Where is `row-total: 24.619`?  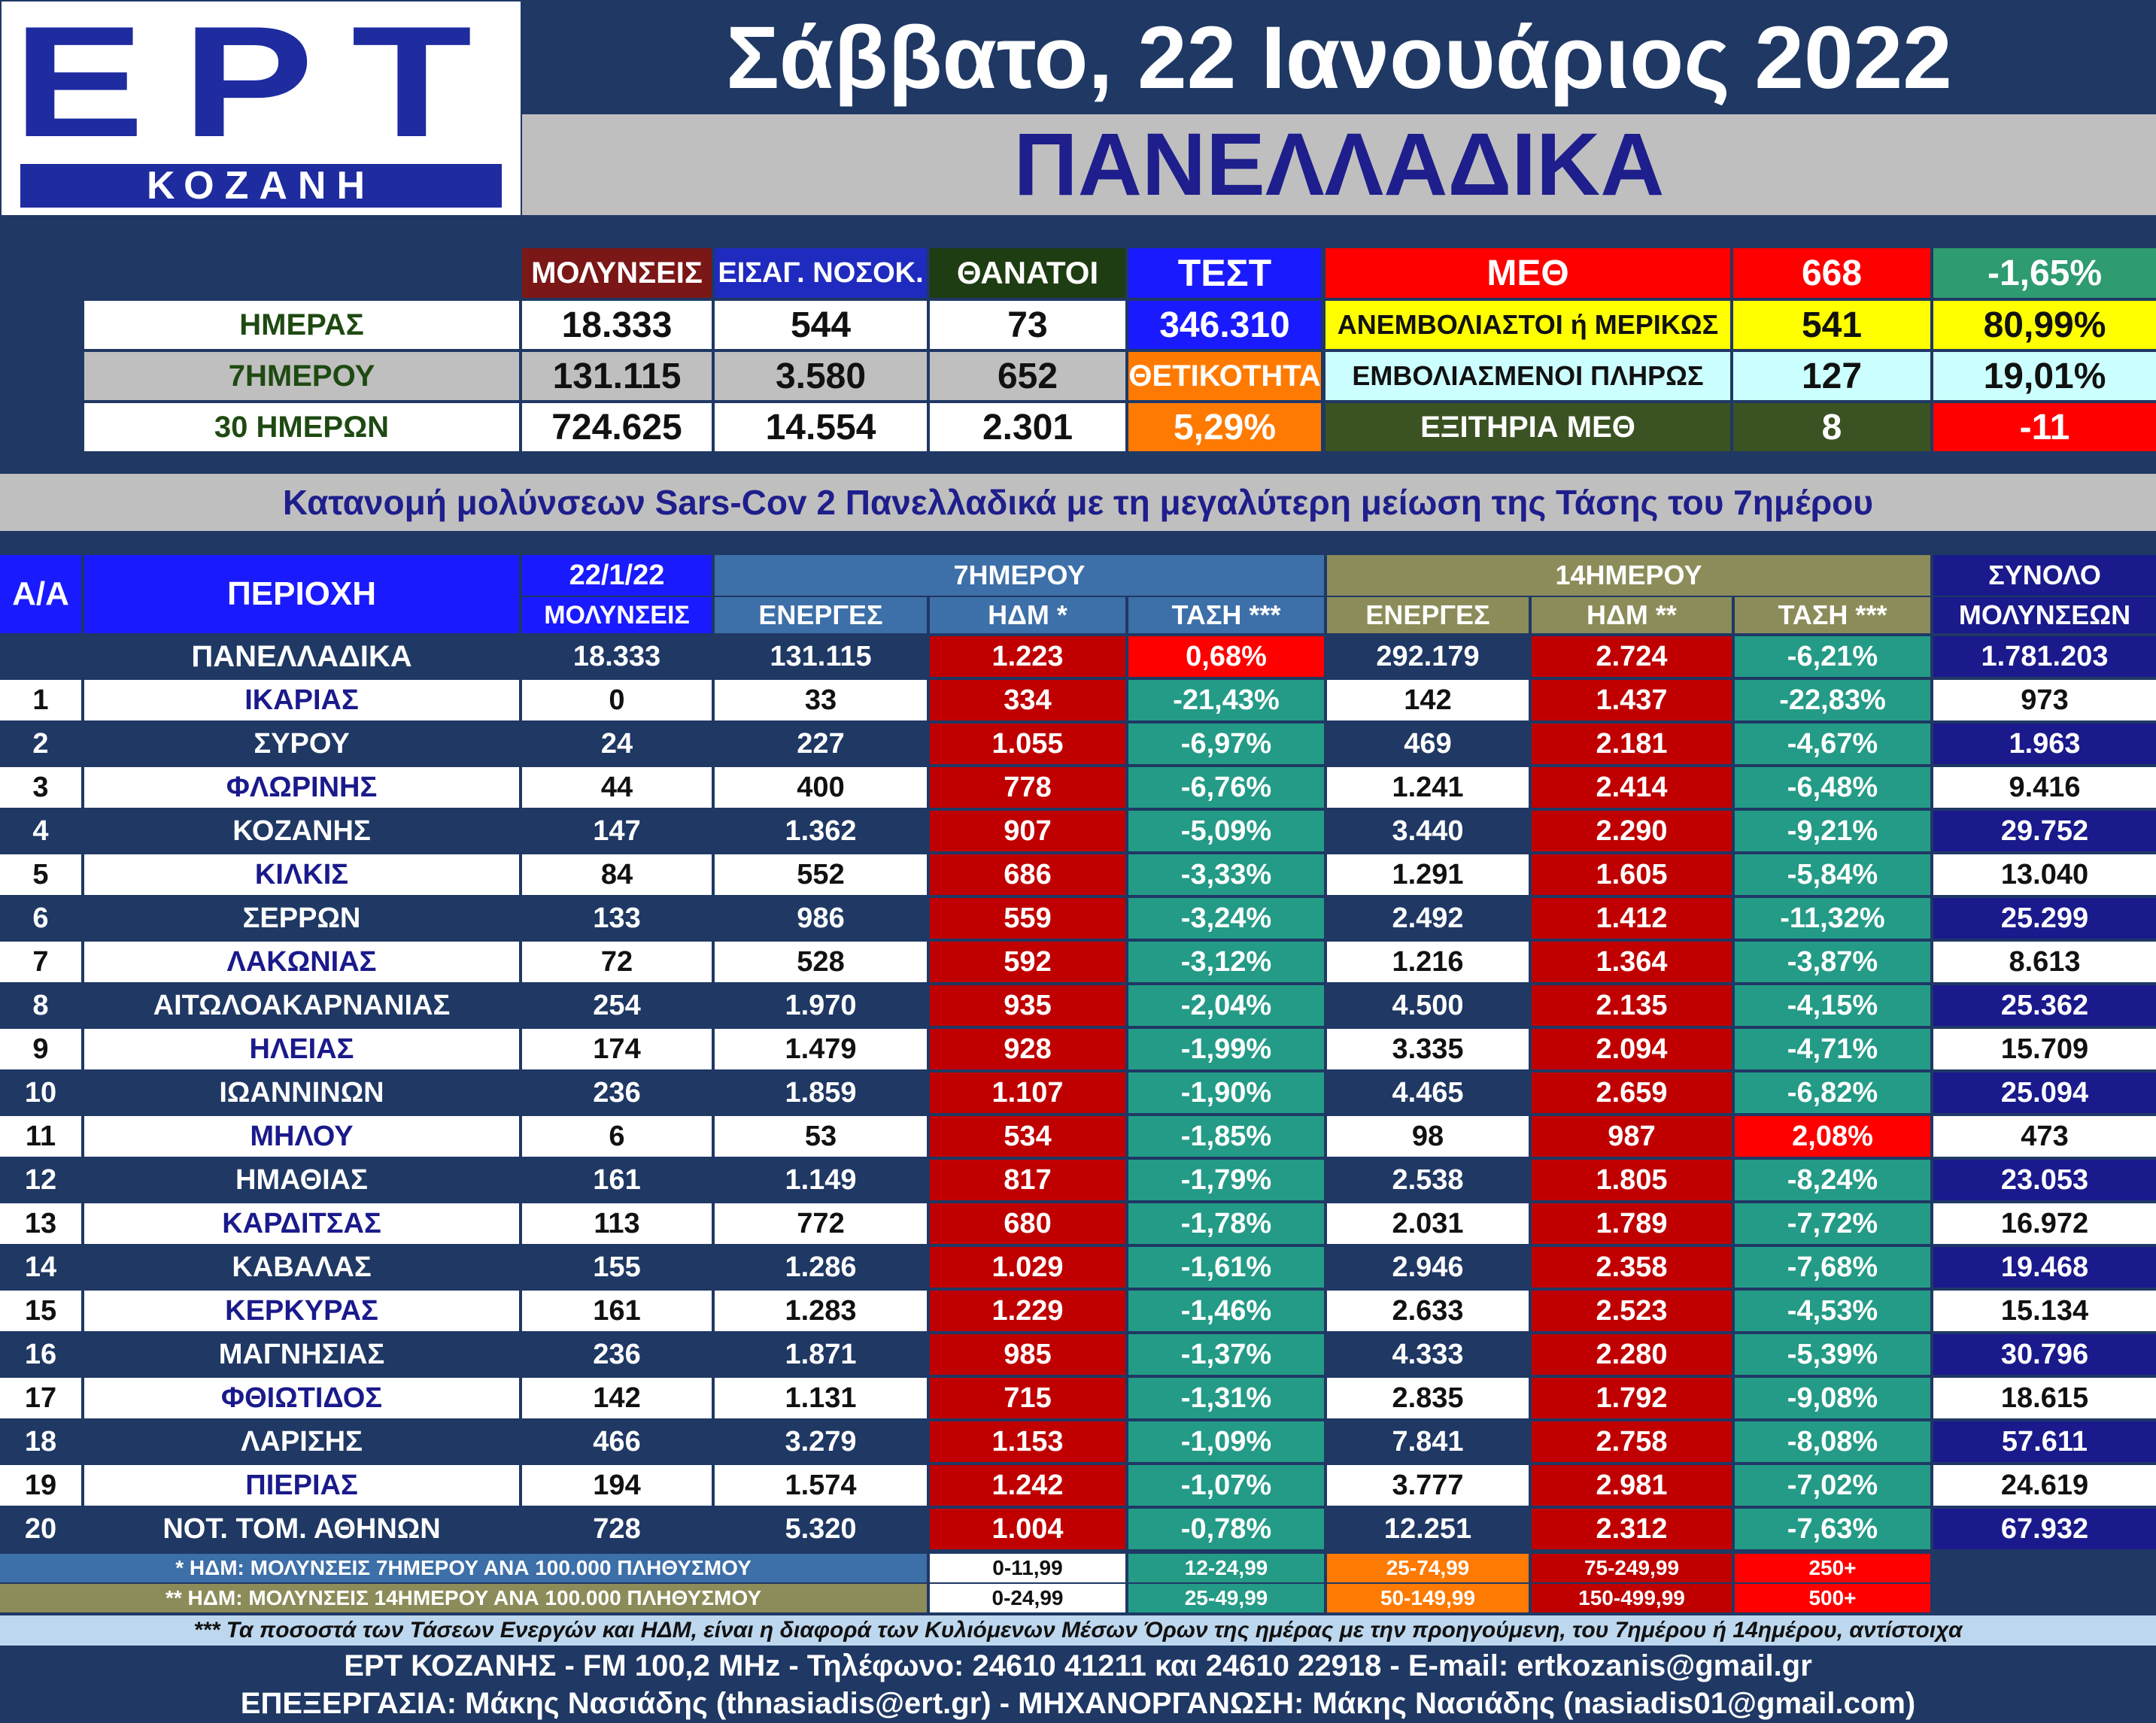
row-total: 24.619 is located at coordinates (2044, 1485).